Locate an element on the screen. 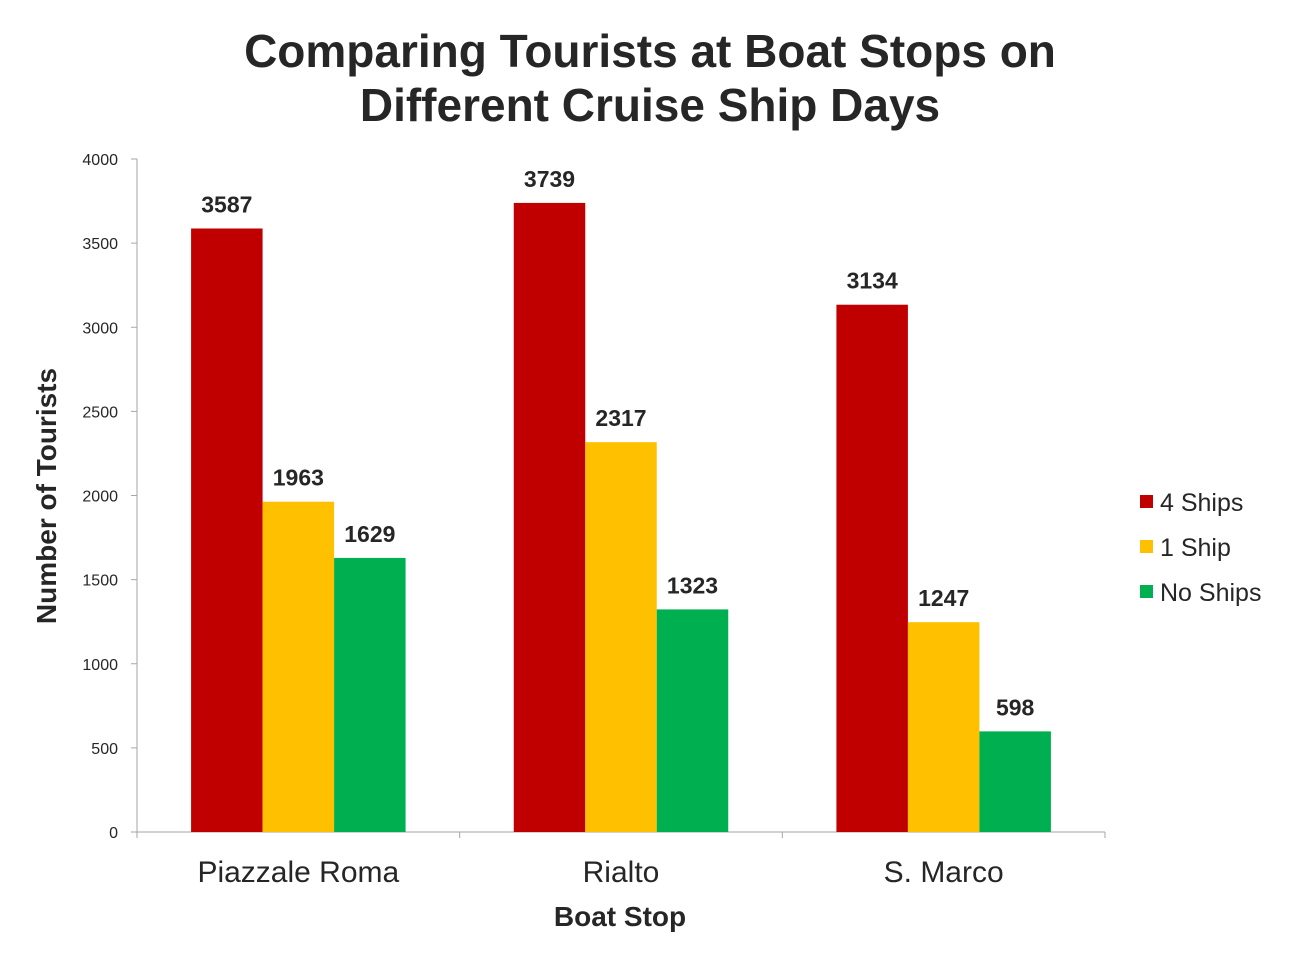  y-axis: 0 500 1000 1500 2000 2500 3000 3500 4000 is located at coordinates (110, 497).